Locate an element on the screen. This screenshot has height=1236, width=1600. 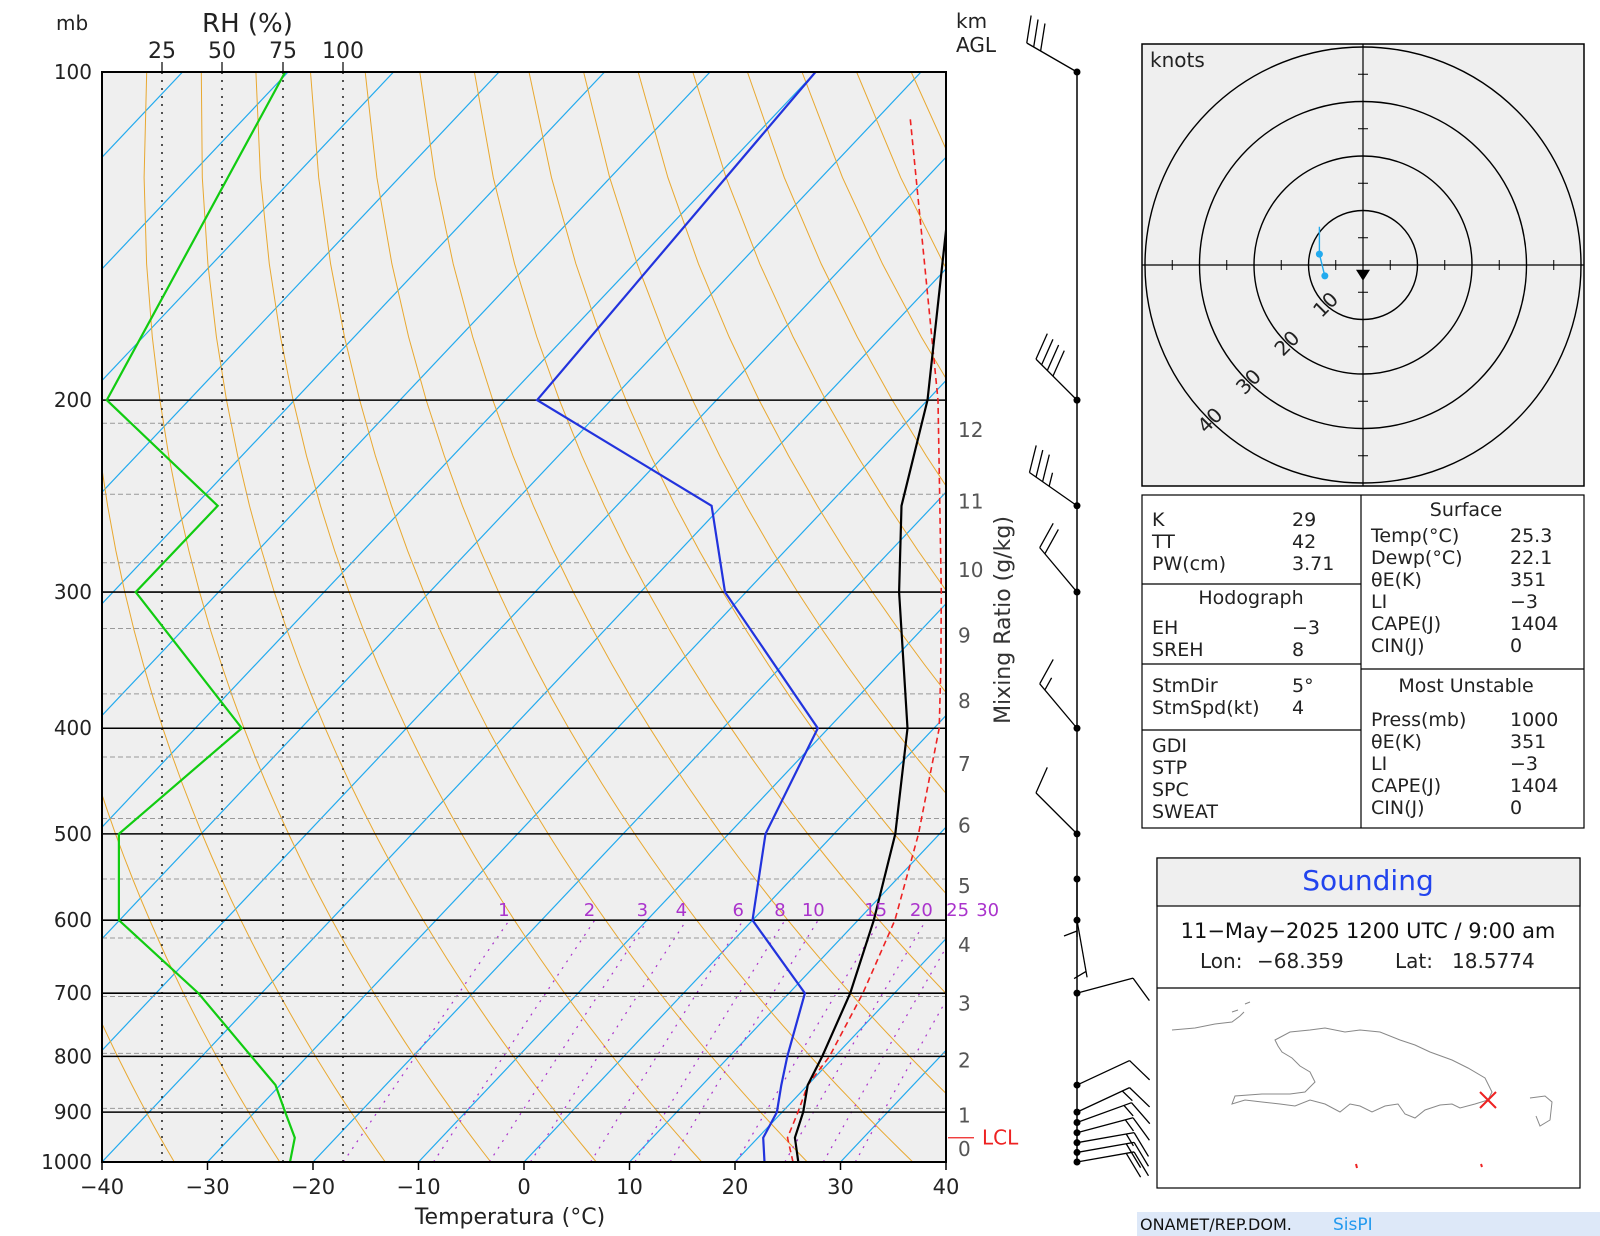
index-label: EH is located at coordinates (1165, 628).